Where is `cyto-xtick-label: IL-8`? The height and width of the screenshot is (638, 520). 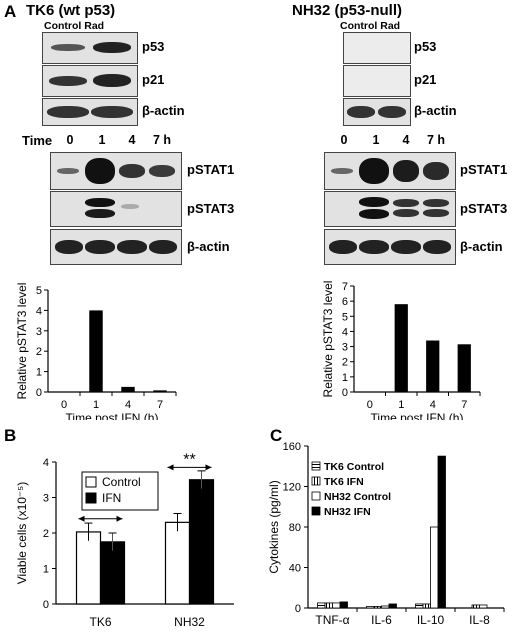
cyto-xtick-label: IL-8 is located at coordinates (479, 620).